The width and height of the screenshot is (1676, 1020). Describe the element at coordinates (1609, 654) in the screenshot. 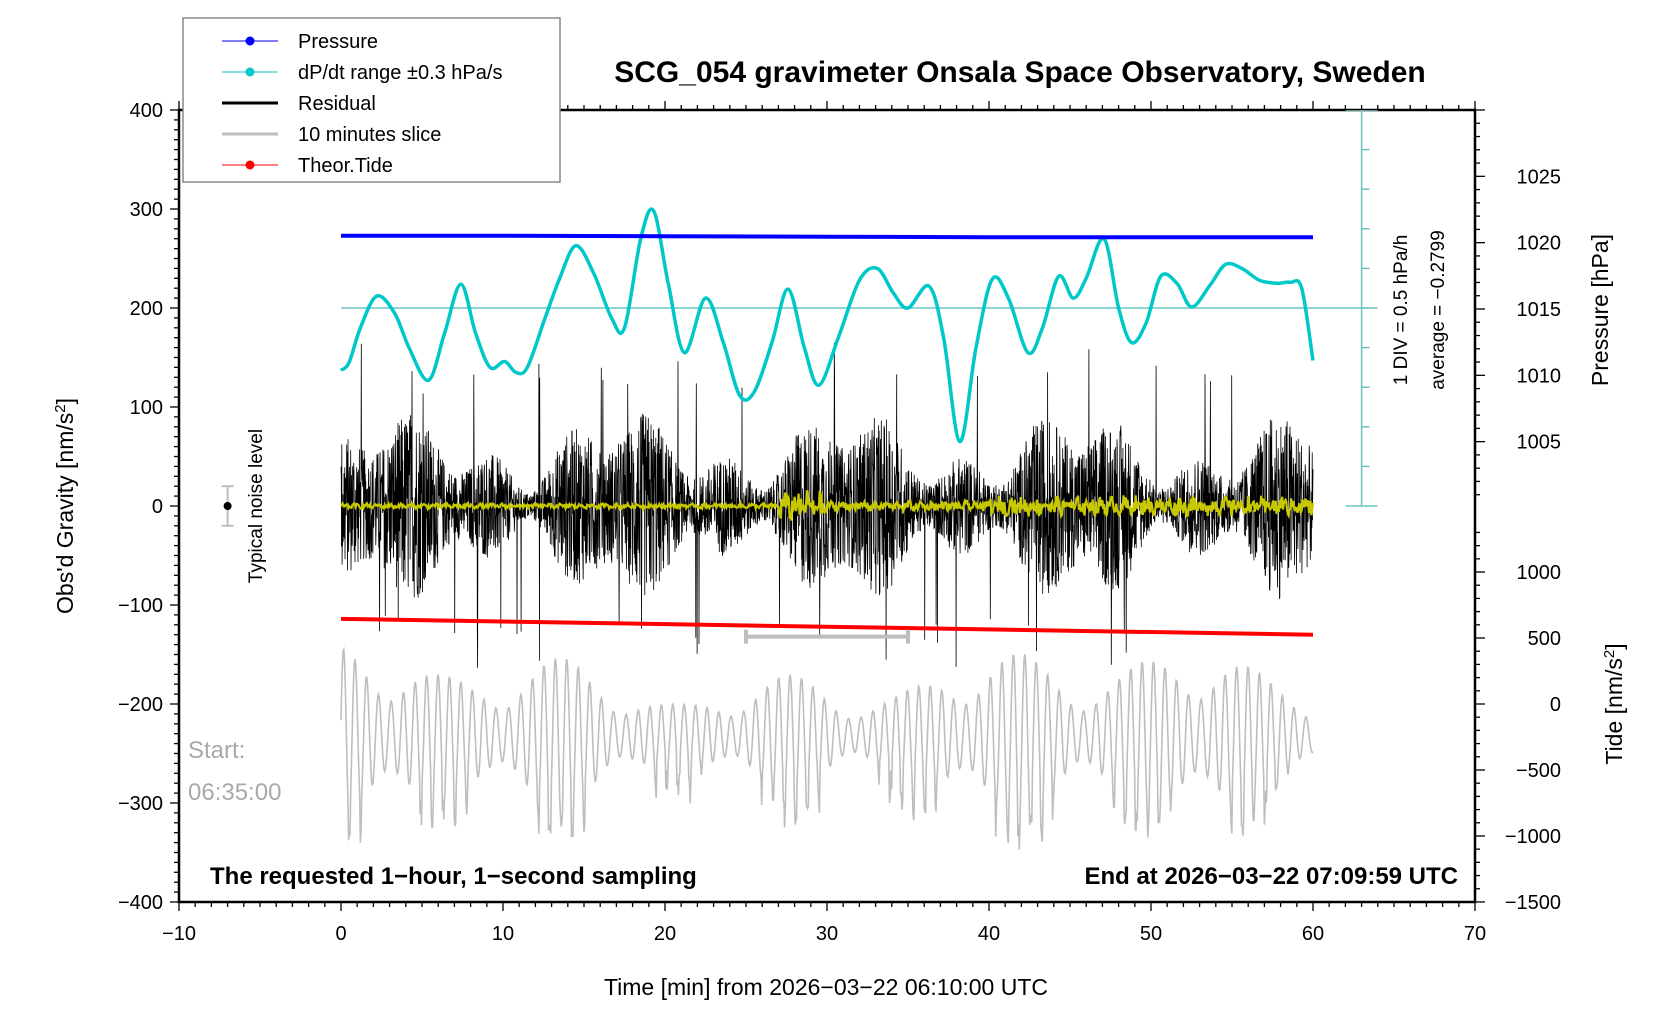

I see `y-axis-title-tide-sup: 2` at that location.